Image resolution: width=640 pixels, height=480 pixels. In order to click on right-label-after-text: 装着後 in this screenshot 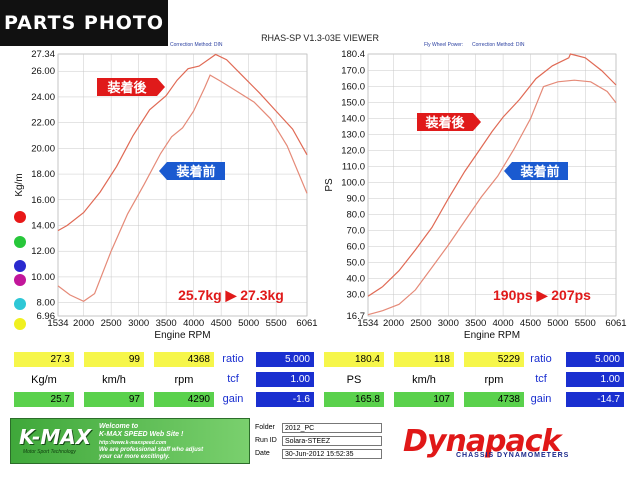, I will do `click(444, 122)`.